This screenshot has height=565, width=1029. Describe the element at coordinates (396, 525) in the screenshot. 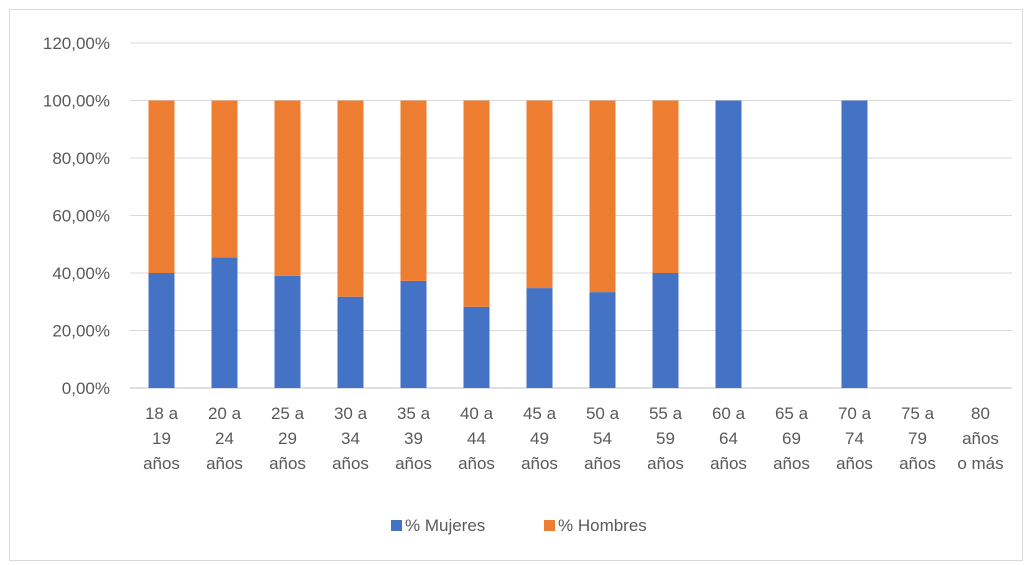

I see `legend-swatch-mujeres` at that location.